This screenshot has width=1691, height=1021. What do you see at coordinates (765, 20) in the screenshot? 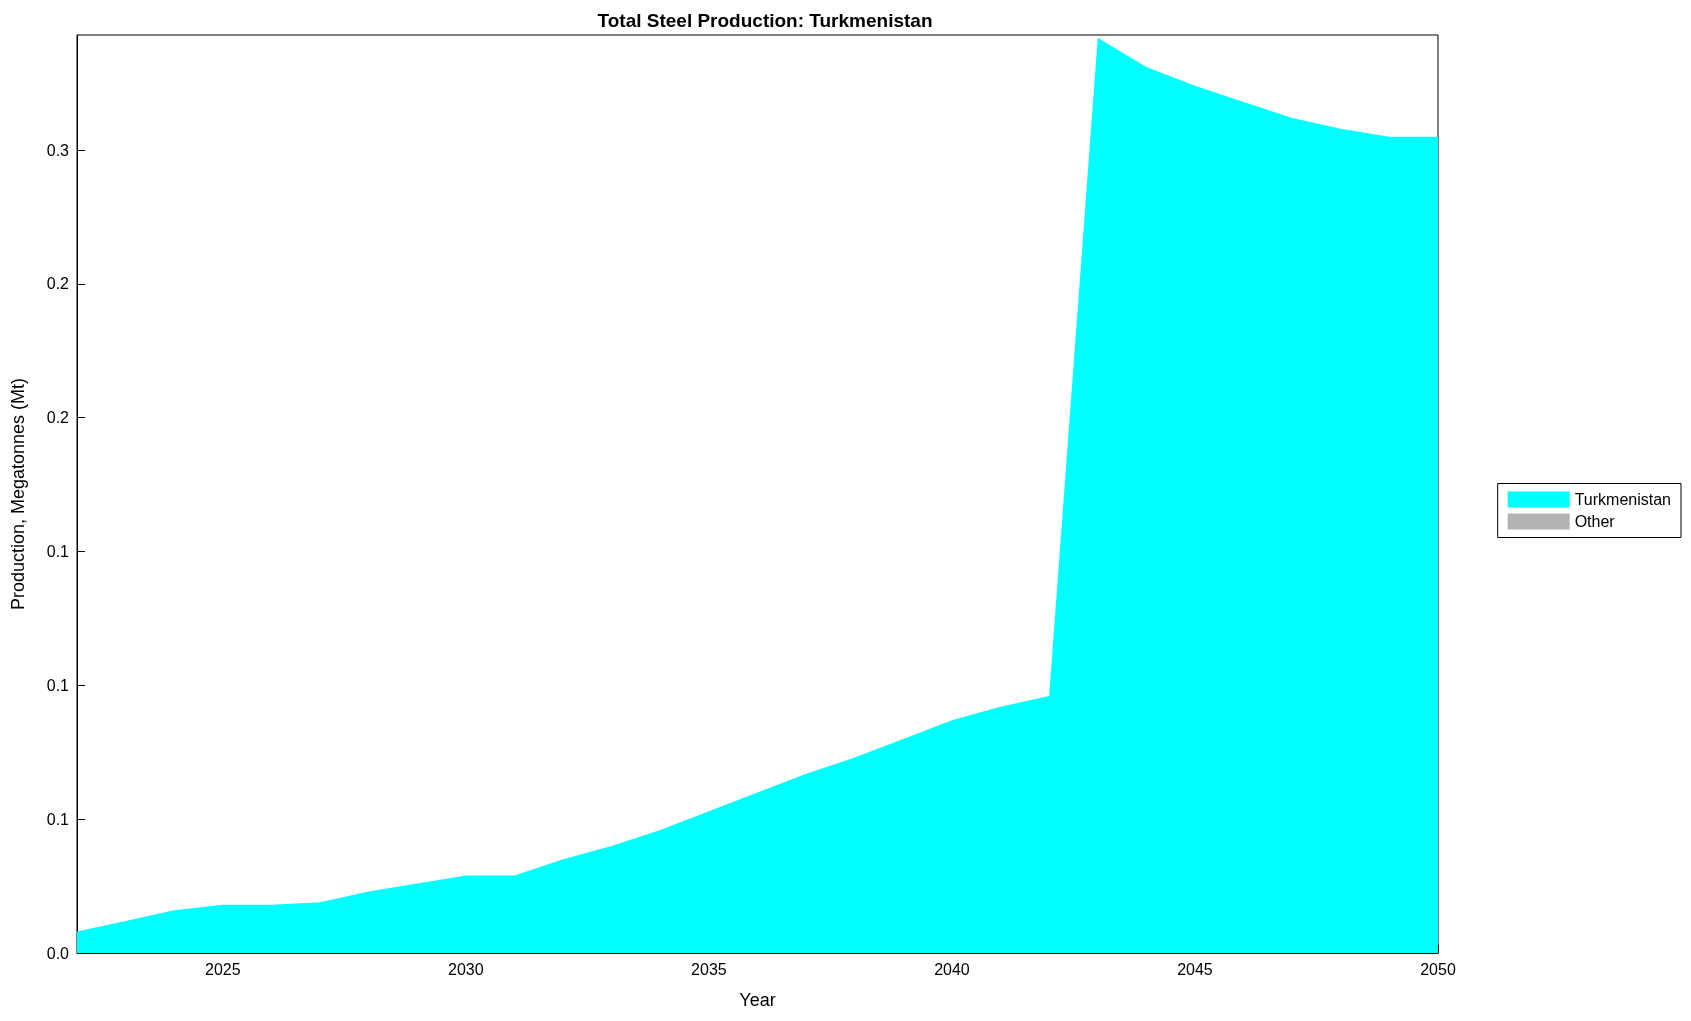
I see `chart-title: Total Steel Production: Turkmenistan` at bounding box center [765, 20].